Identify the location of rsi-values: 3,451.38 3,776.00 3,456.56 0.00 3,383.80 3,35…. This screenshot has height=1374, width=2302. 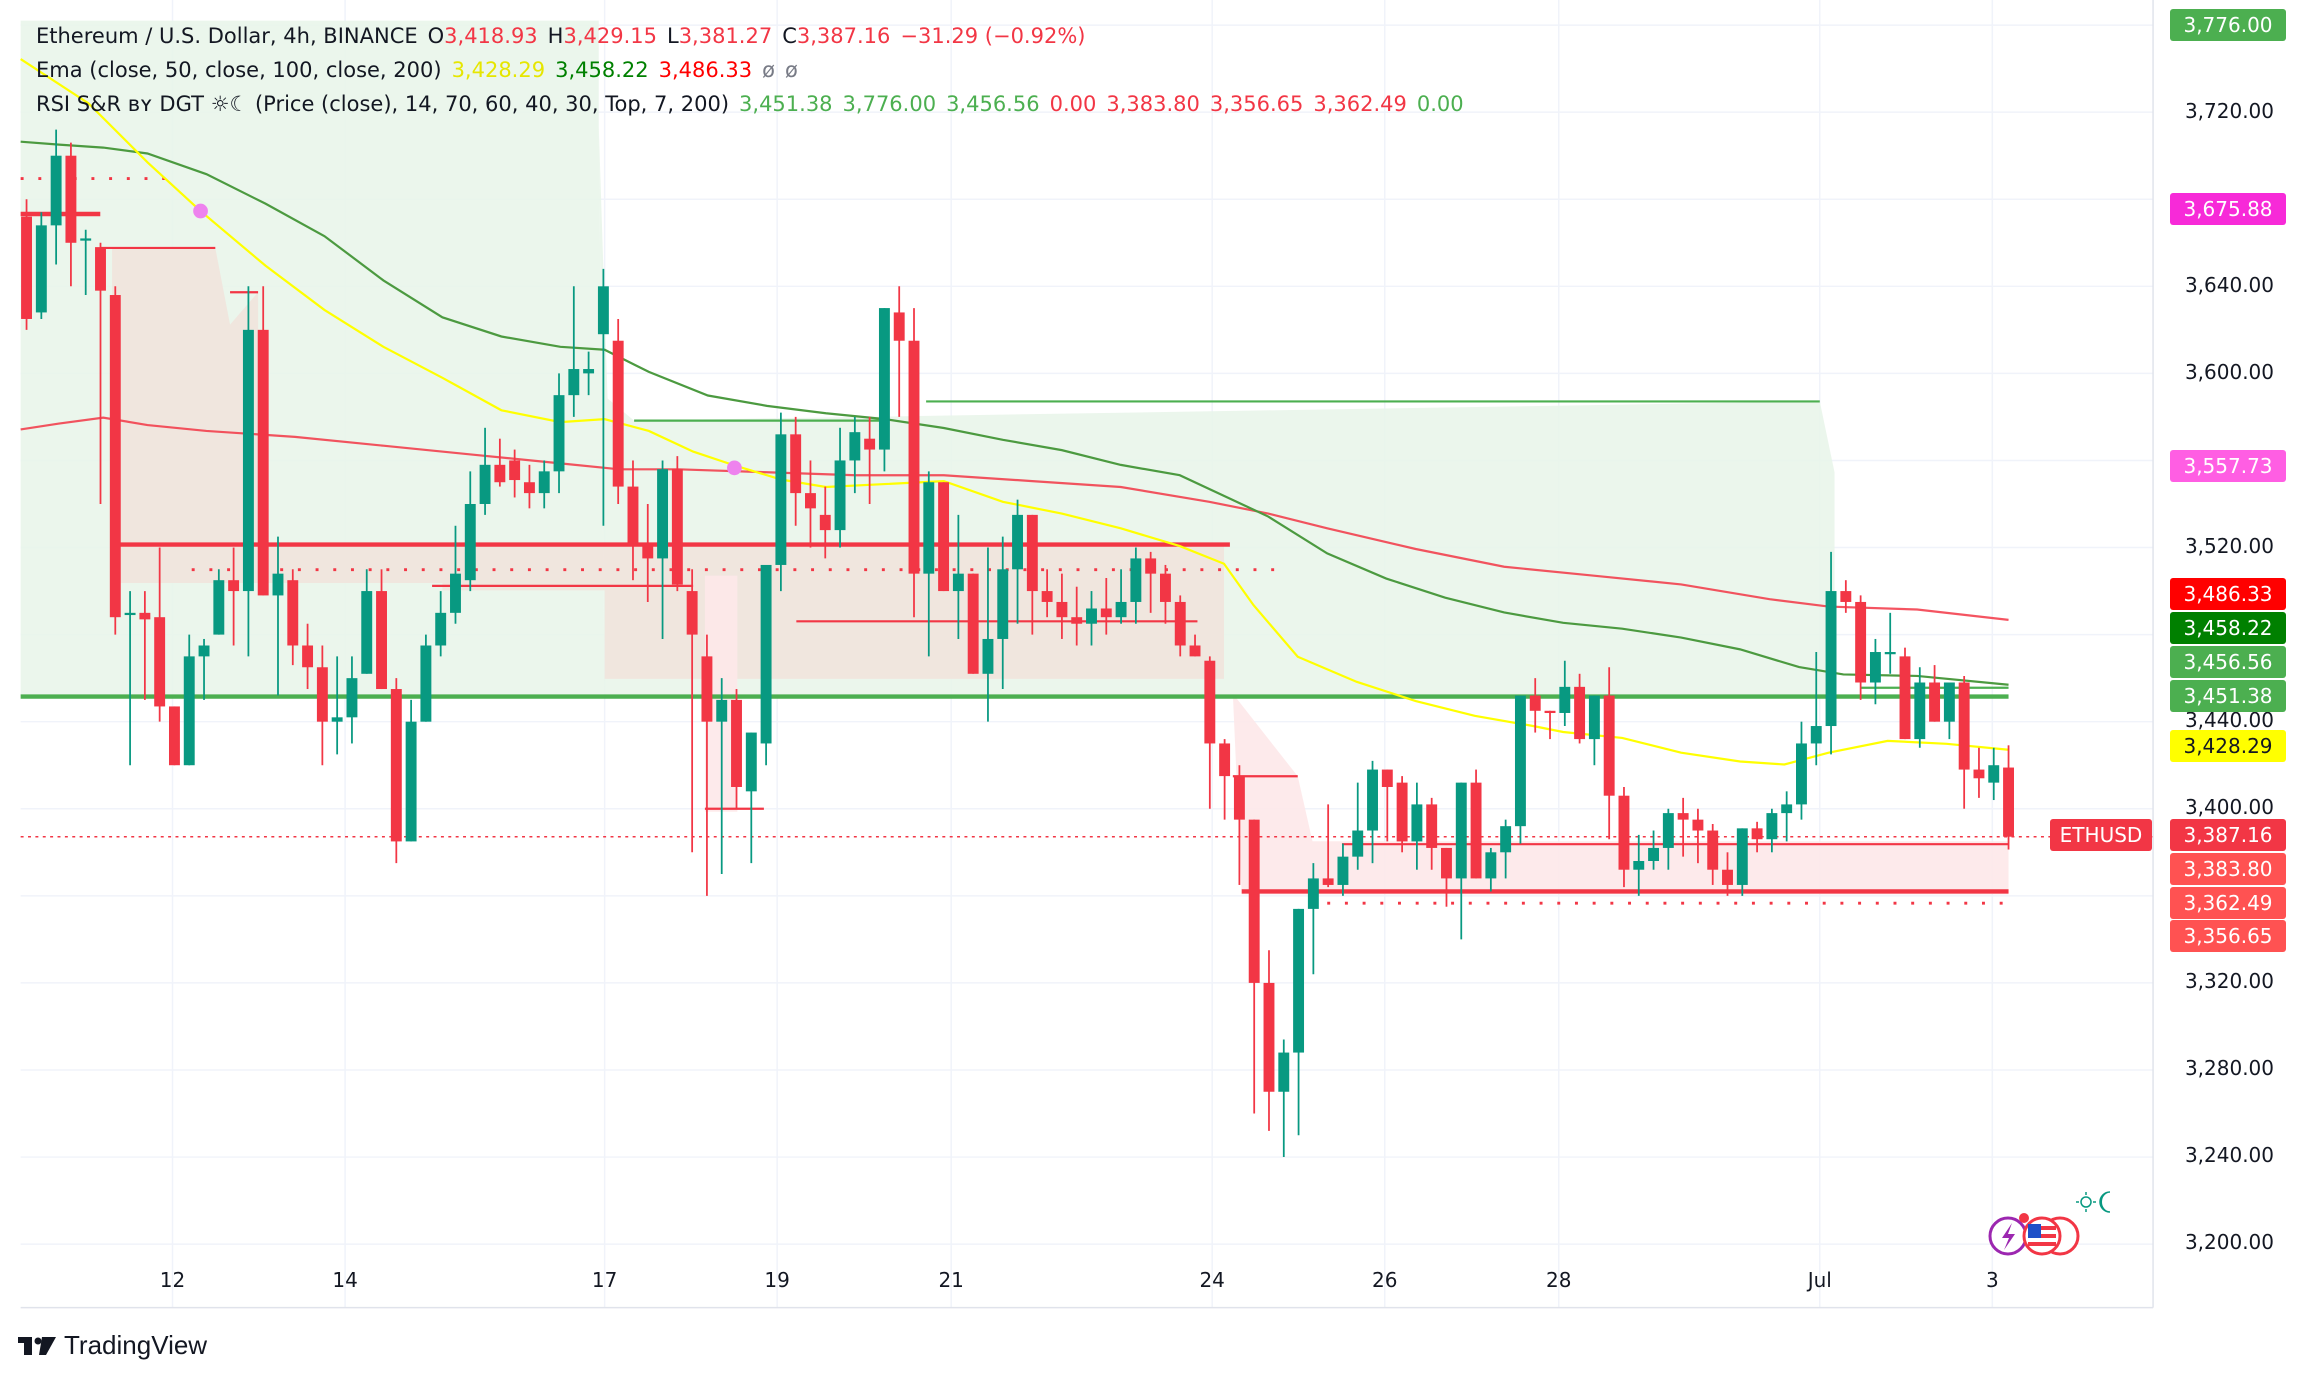
(1101, 104).